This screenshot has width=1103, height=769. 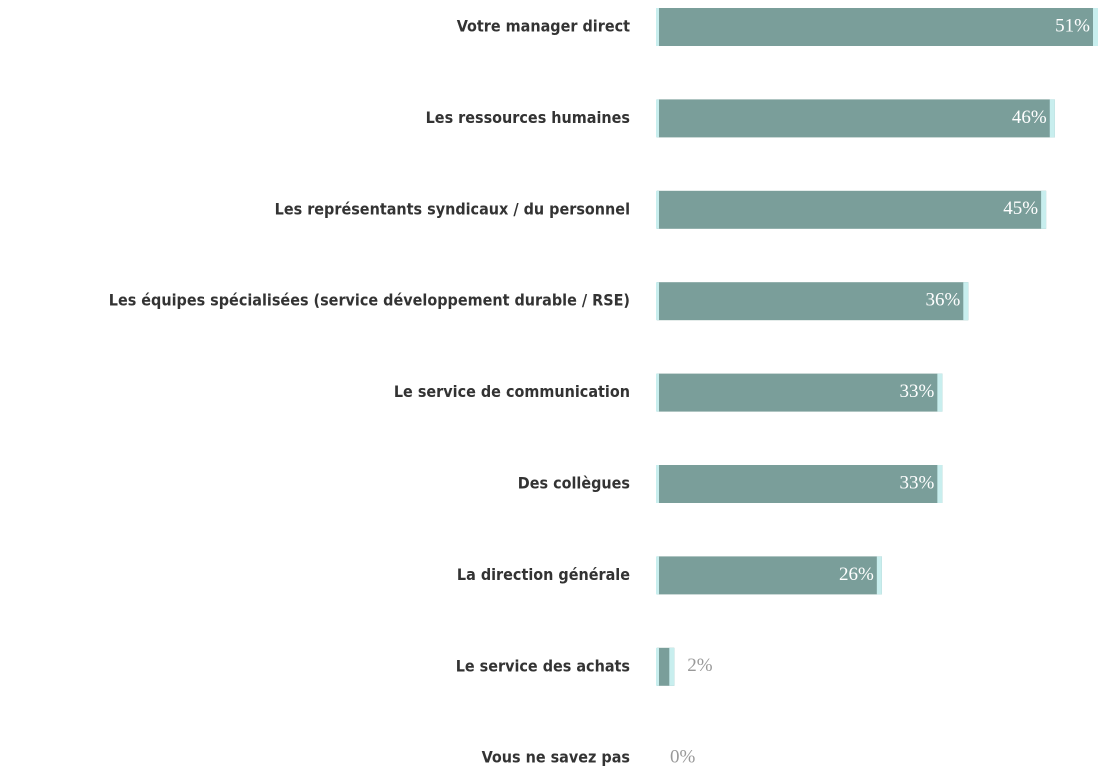 What do you see at coordinates (856, 574) in the screenshot?
I see `value-label: 26%` at bounding box center [856, 574].